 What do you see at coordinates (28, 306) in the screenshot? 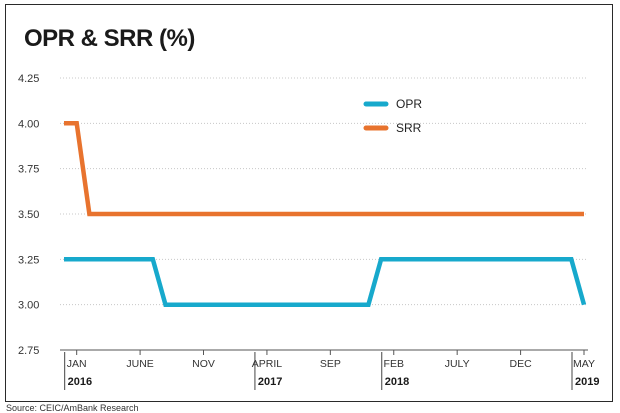
I see `y-tick-label: 3.00` at bounding box center [28, 306].